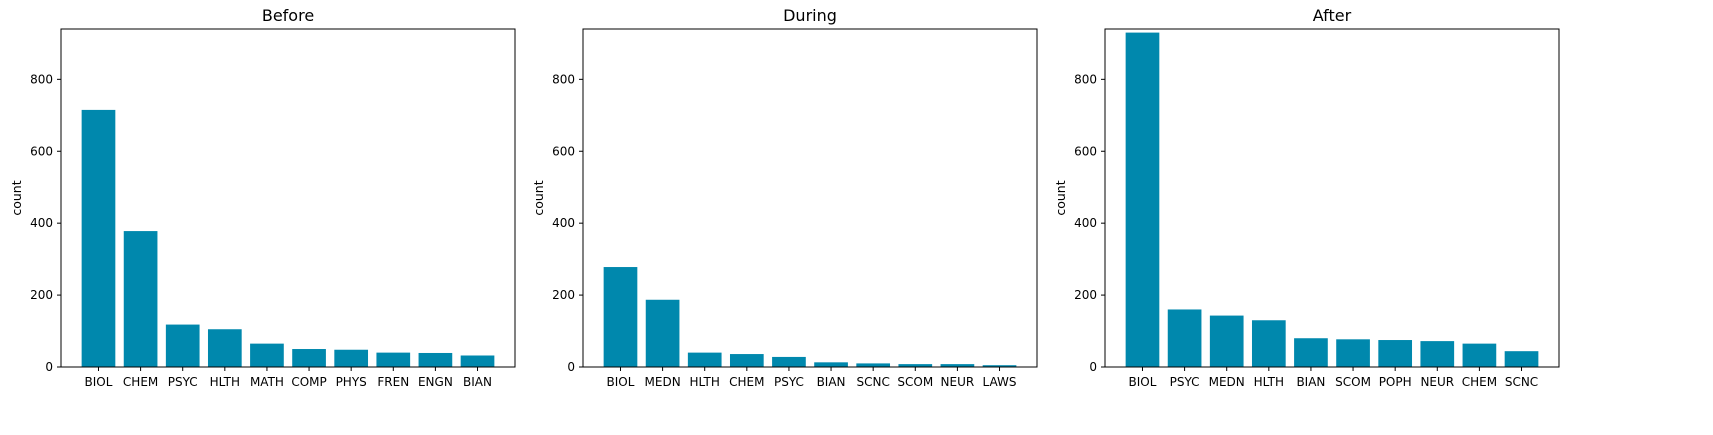 Image resolution: width=1713 pixels, height=435 pixels. I want to click on x-tick-label: MATH, so click(267, 382).